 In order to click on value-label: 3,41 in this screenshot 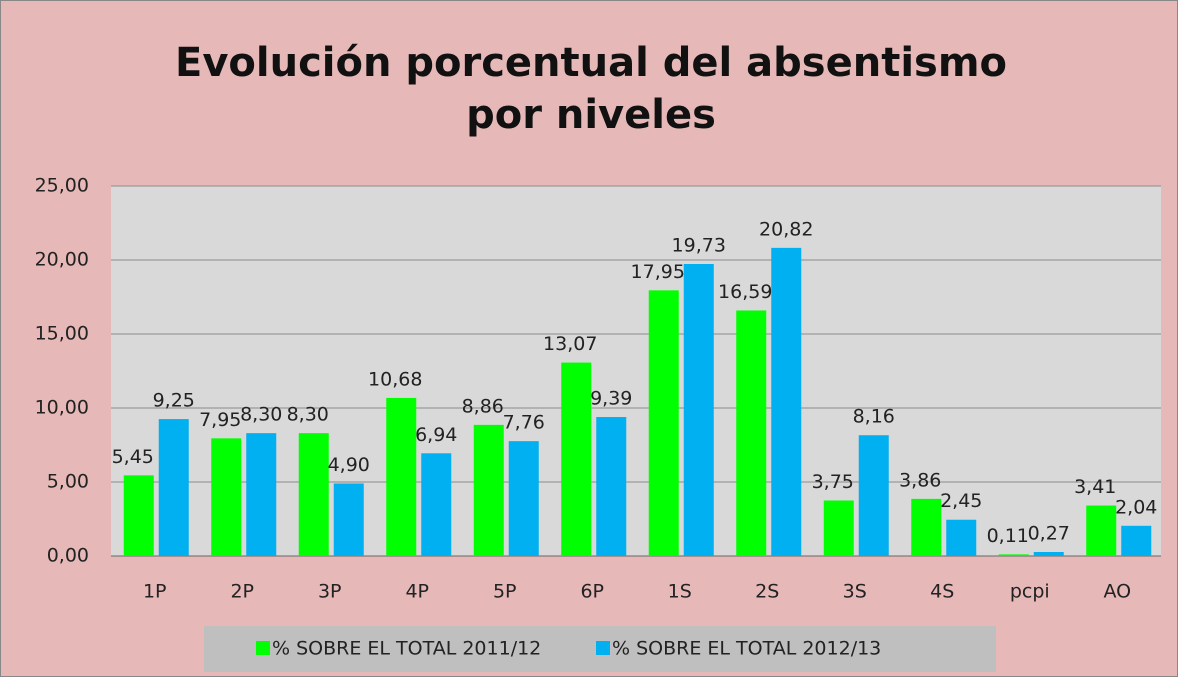, I will do `click(1095, 487)`.